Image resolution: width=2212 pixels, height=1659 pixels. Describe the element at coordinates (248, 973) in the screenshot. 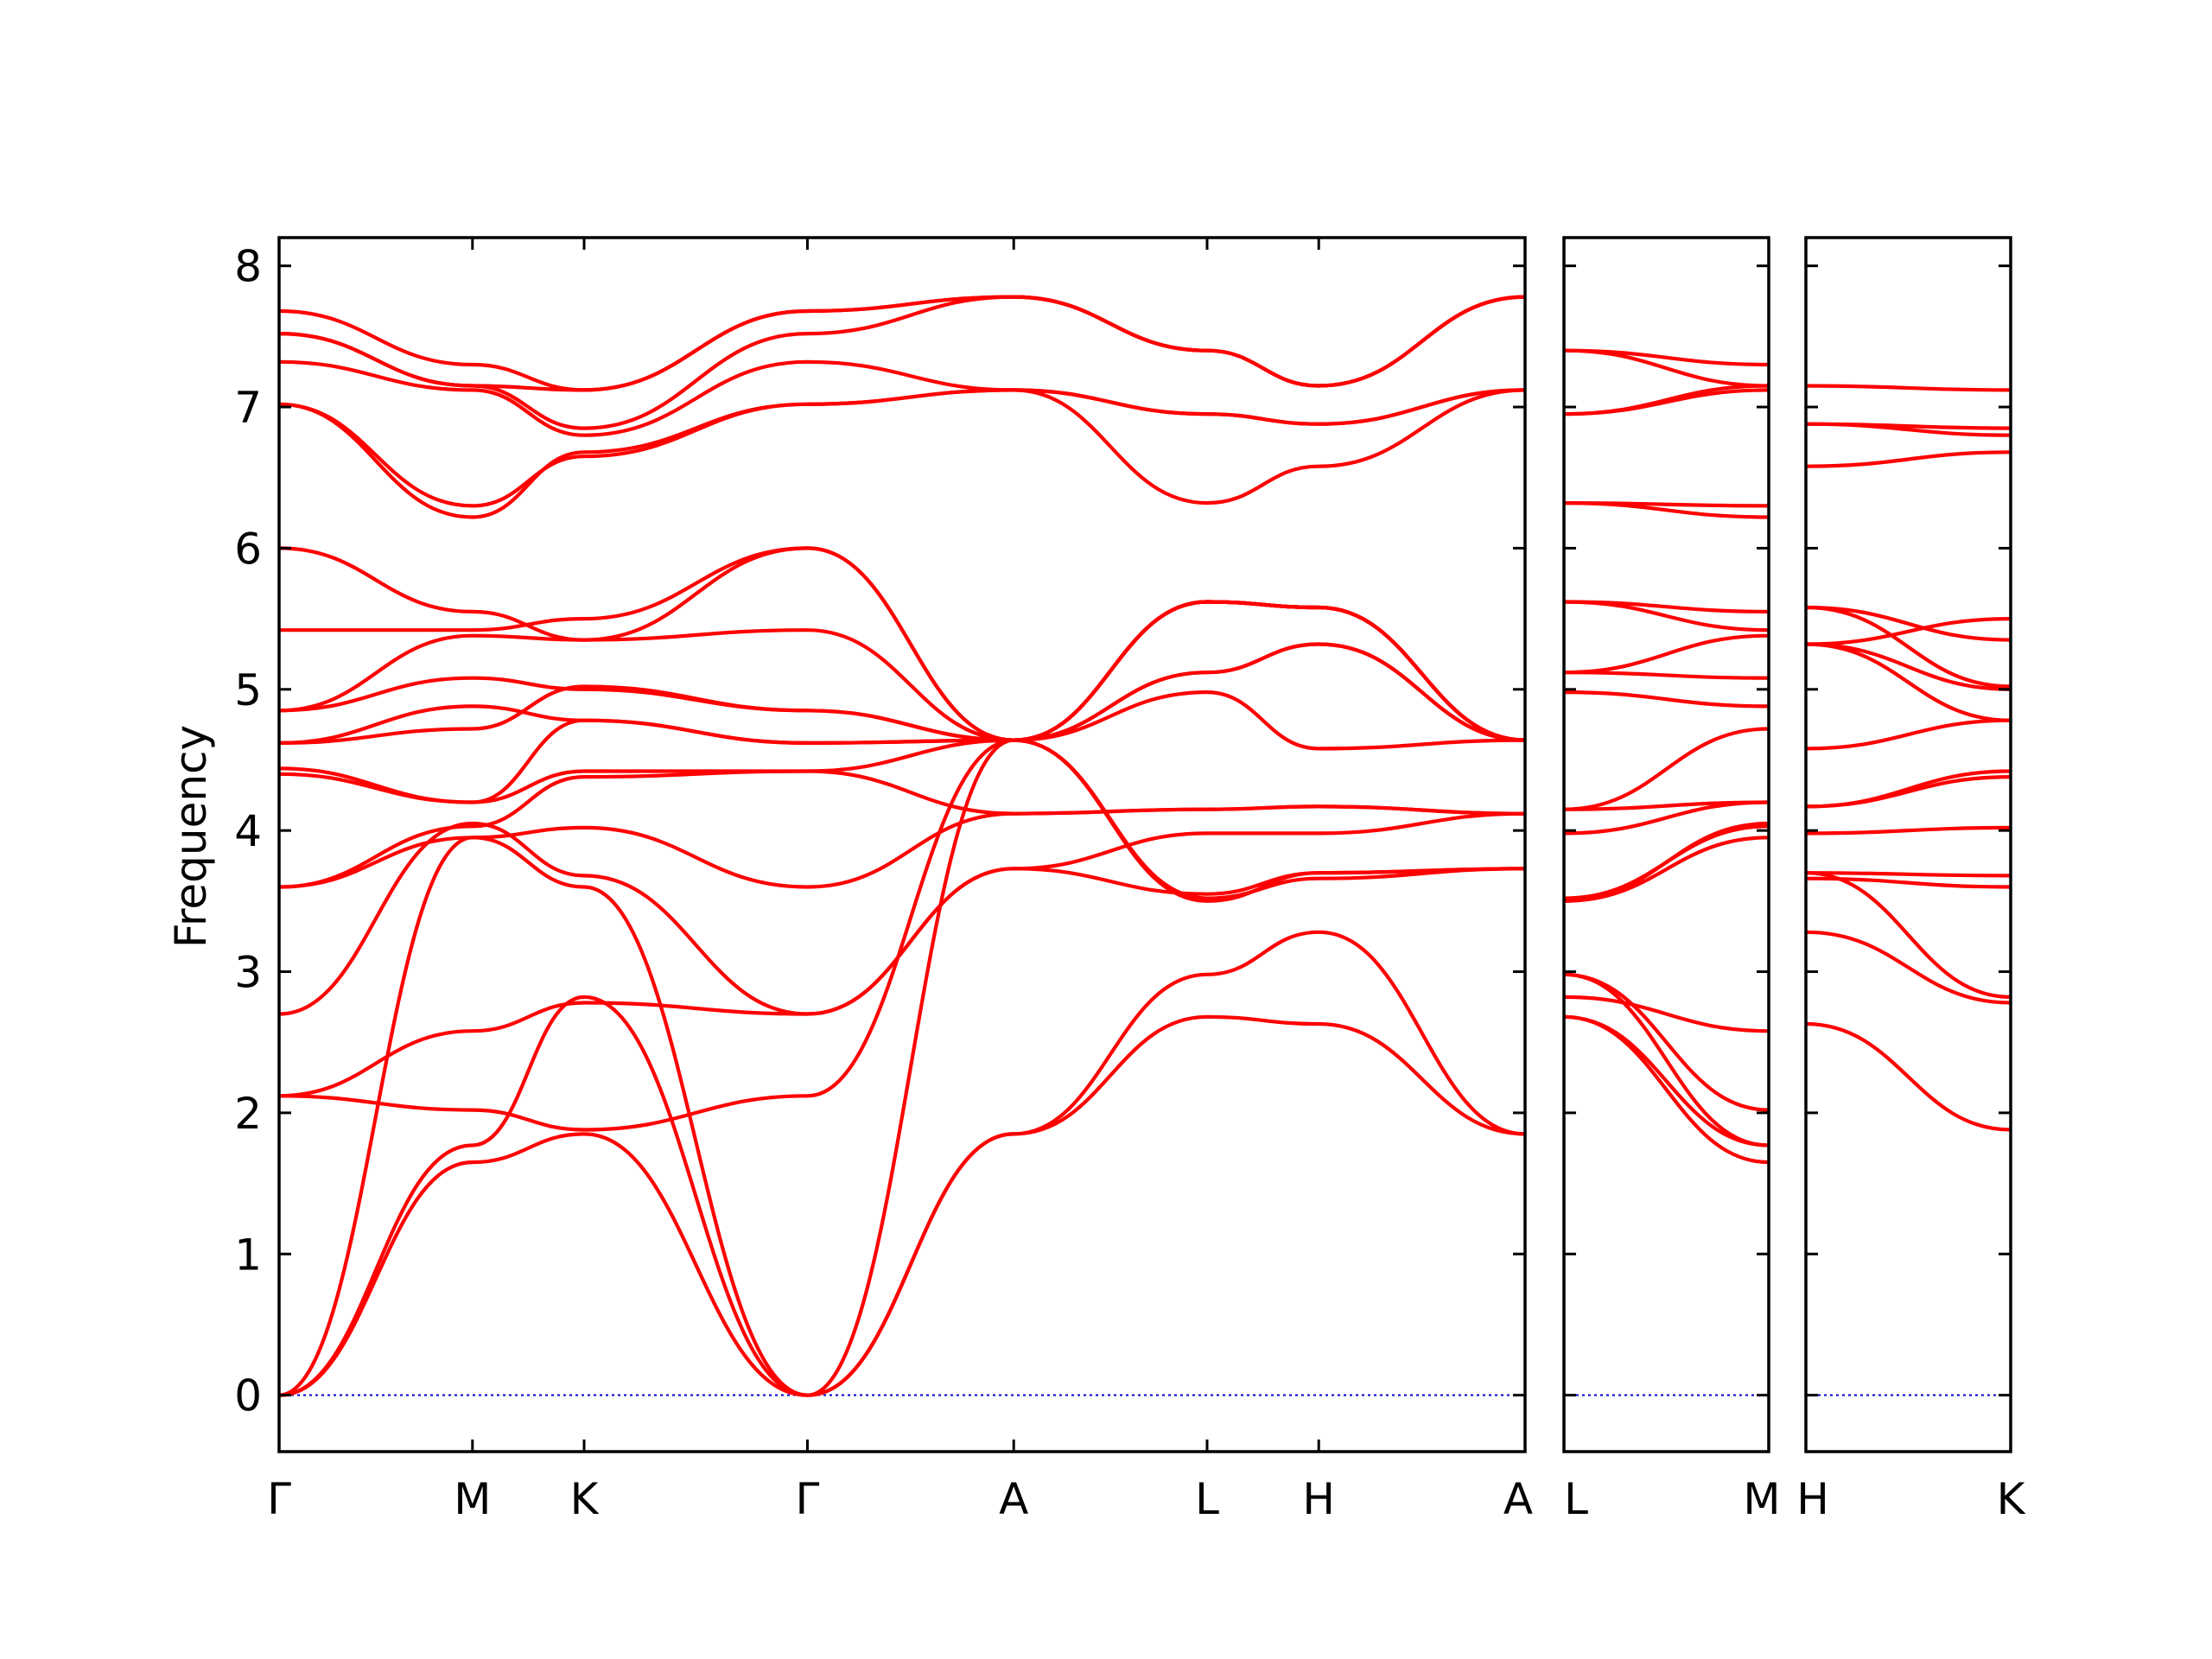

I see `y-tick-label: 3` at that location.